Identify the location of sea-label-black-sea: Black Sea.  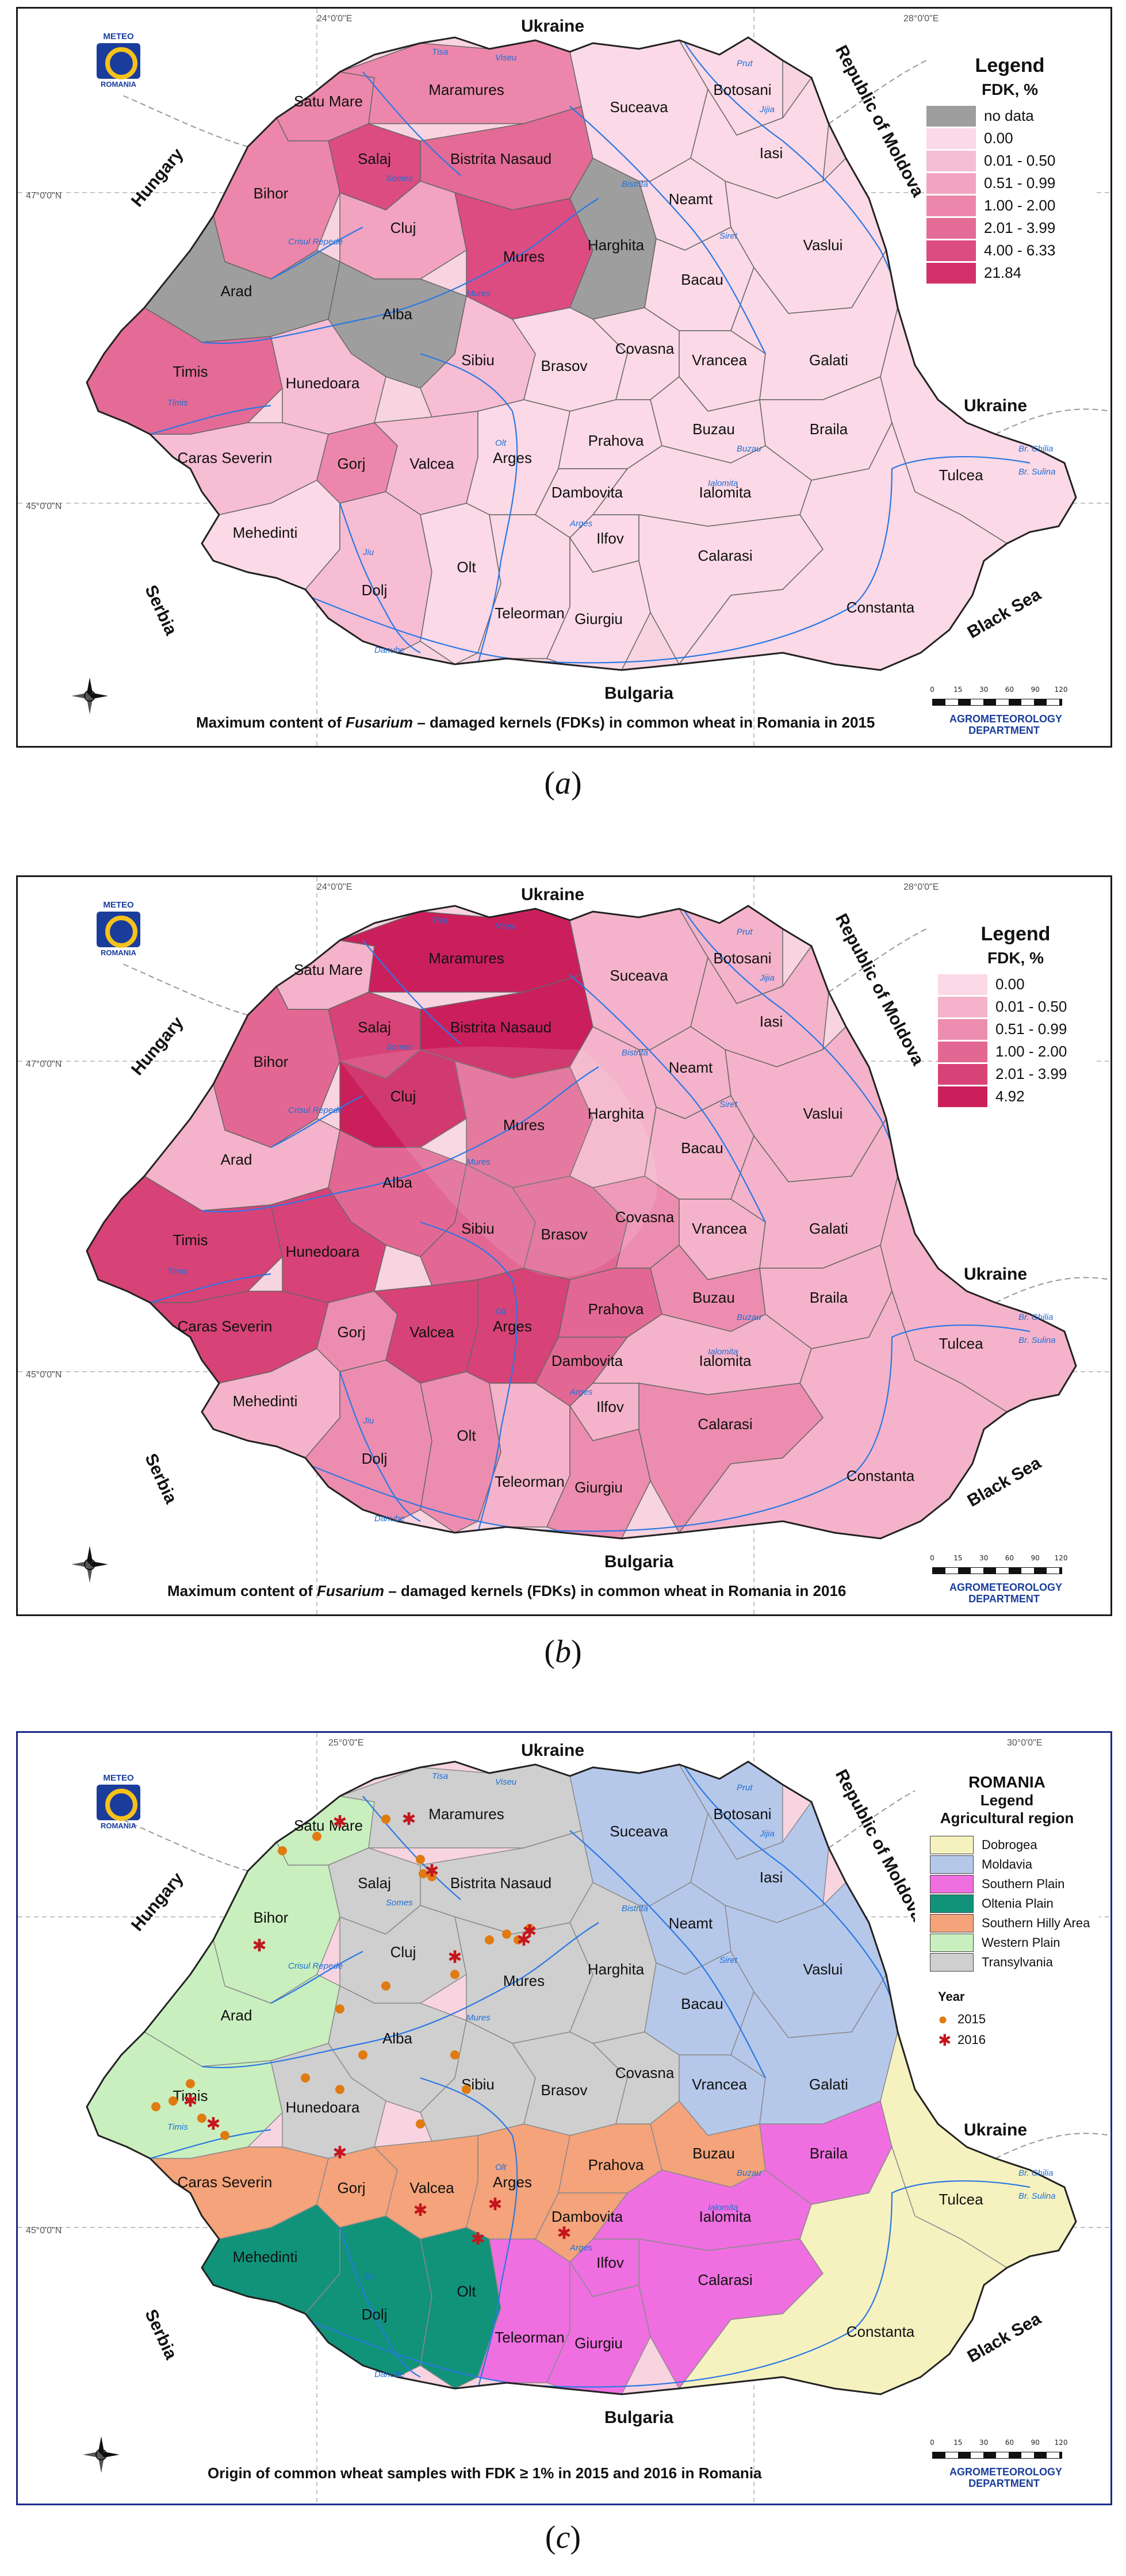
(1005, 2338).